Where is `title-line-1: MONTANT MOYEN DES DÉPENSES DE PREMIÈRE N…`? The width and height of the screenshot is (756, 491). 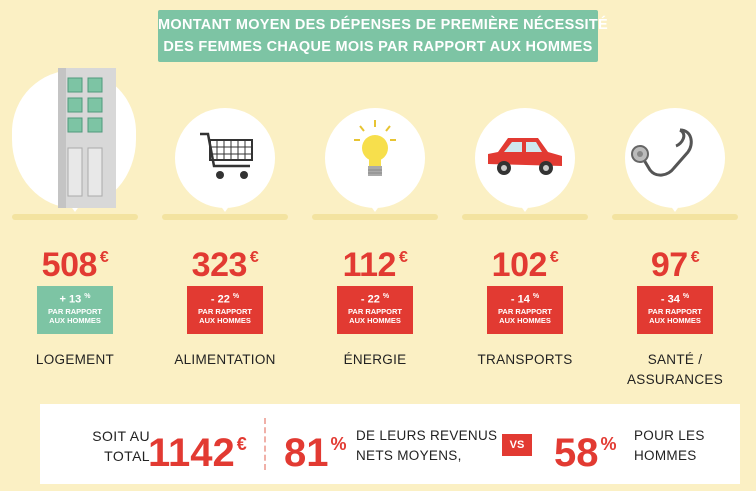 title-line-1: MONTANT MOYEN DES DÉPENSES DE PREMIÈRE N… is located at coordinates (383, 25).